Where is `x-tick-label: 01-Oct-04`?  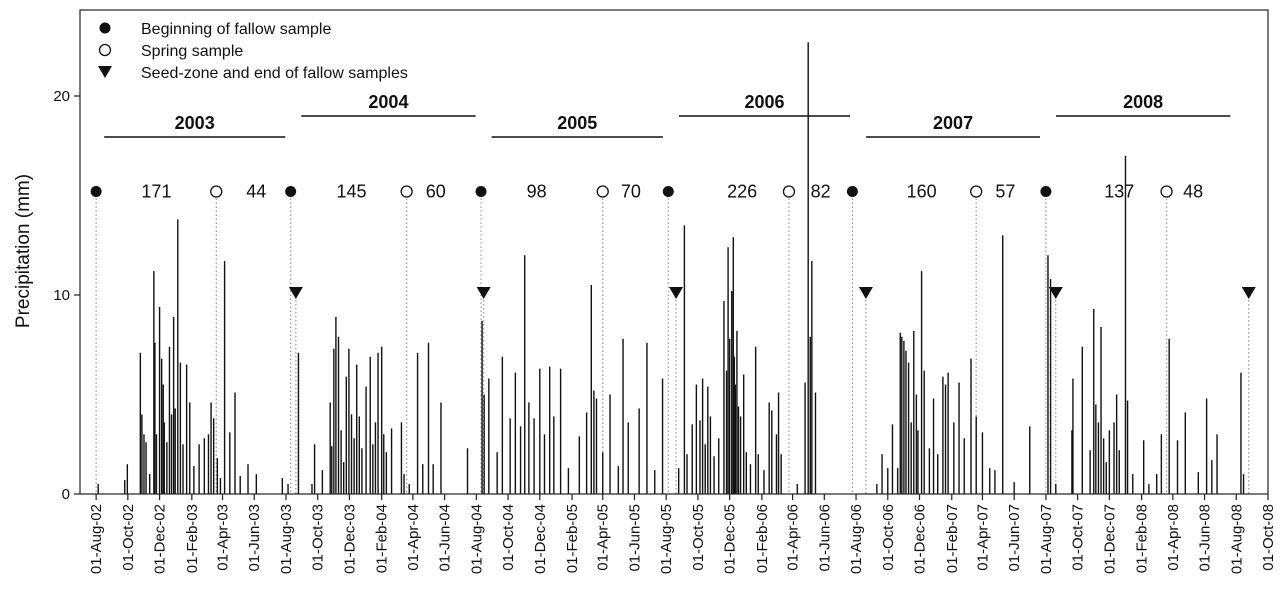 x-tick-label: 01-Oct-04 is located at coordinates (508, 537).